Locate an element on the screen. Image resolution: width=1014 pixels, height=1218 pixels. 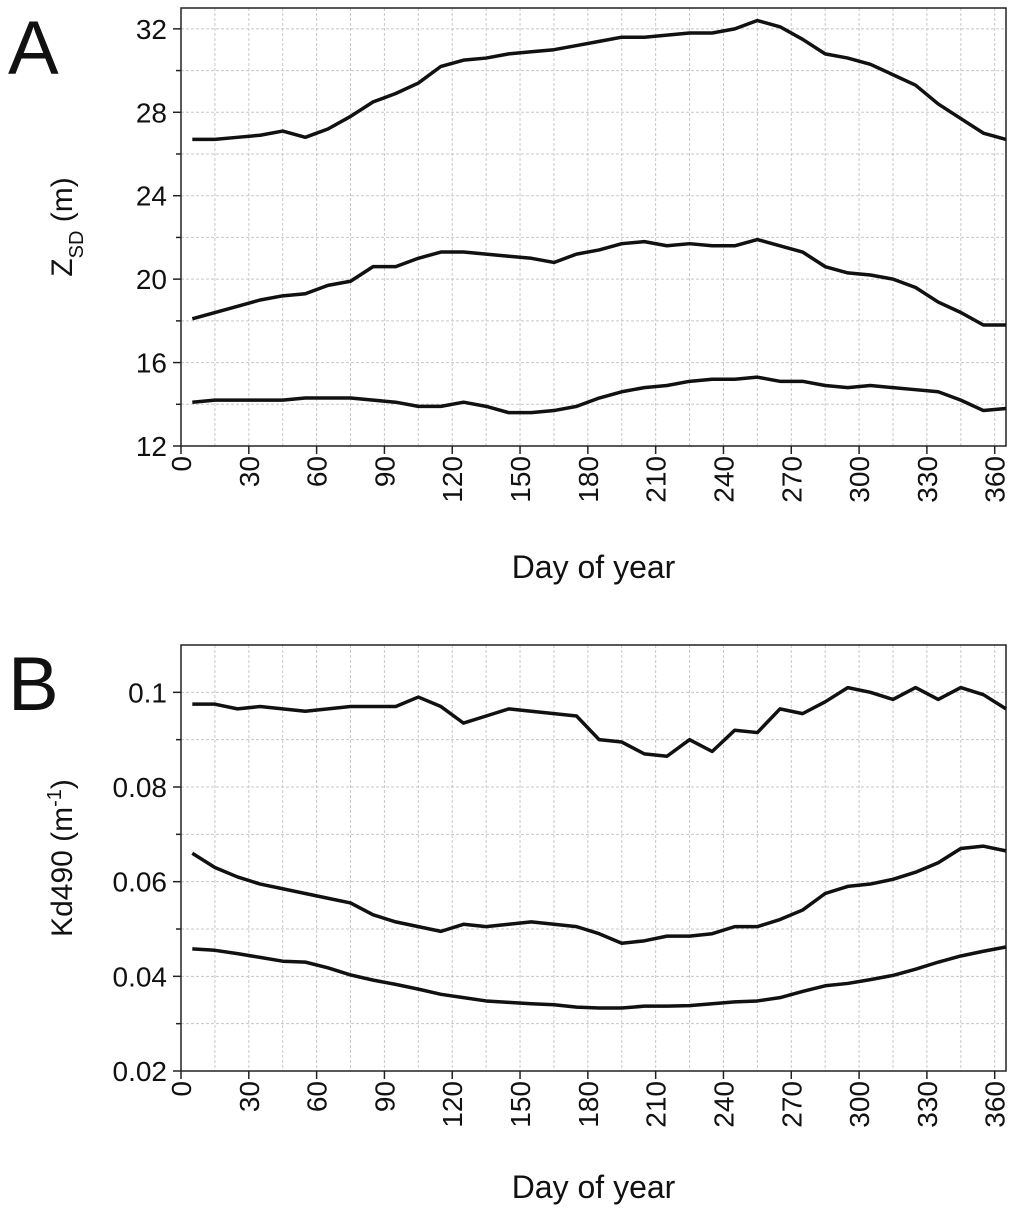
y-axis-label-part: SD is located at coordinates (77, 245).